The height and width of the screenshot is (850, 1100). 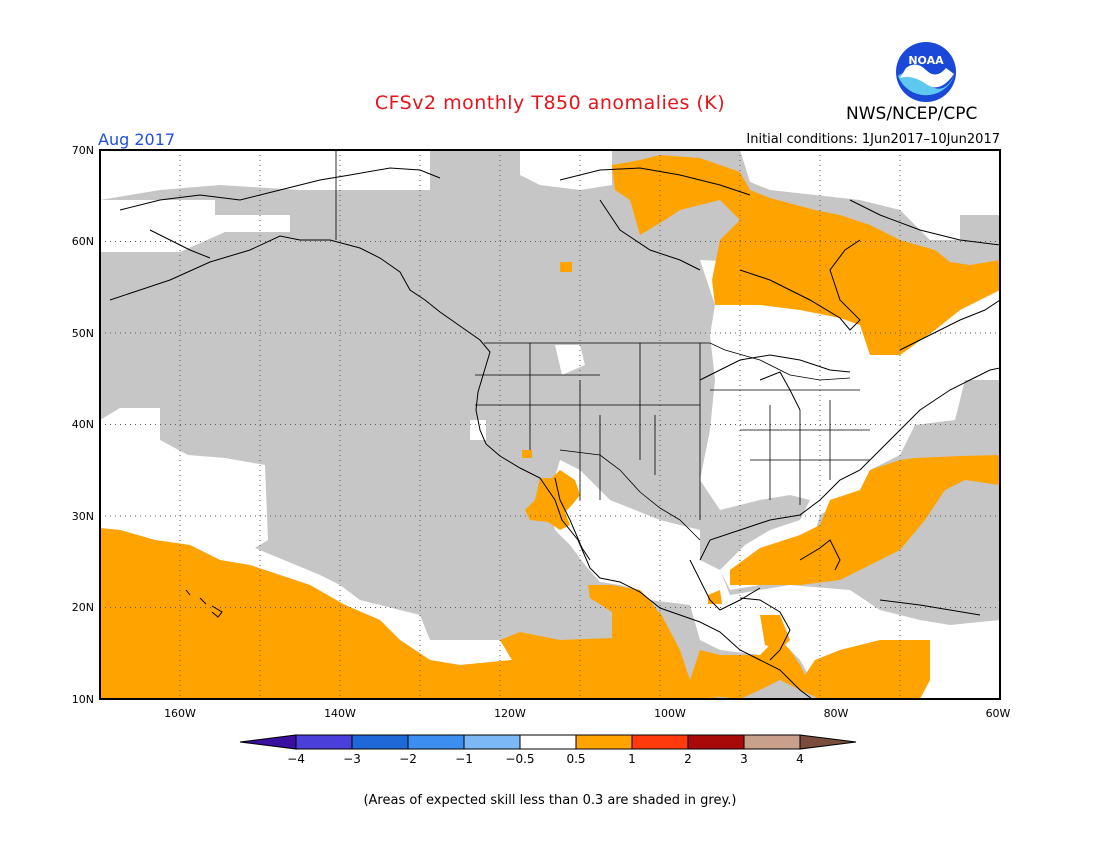 I want to click on lat-label: 50N, so click(x=83, y=333).